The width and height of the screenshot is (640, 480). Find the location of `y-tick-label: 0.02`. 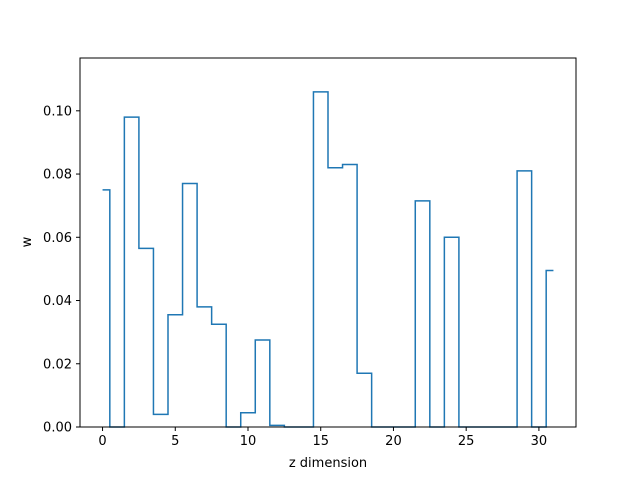

y-tick-label: 0.02 is located at coordinates (57, 364).